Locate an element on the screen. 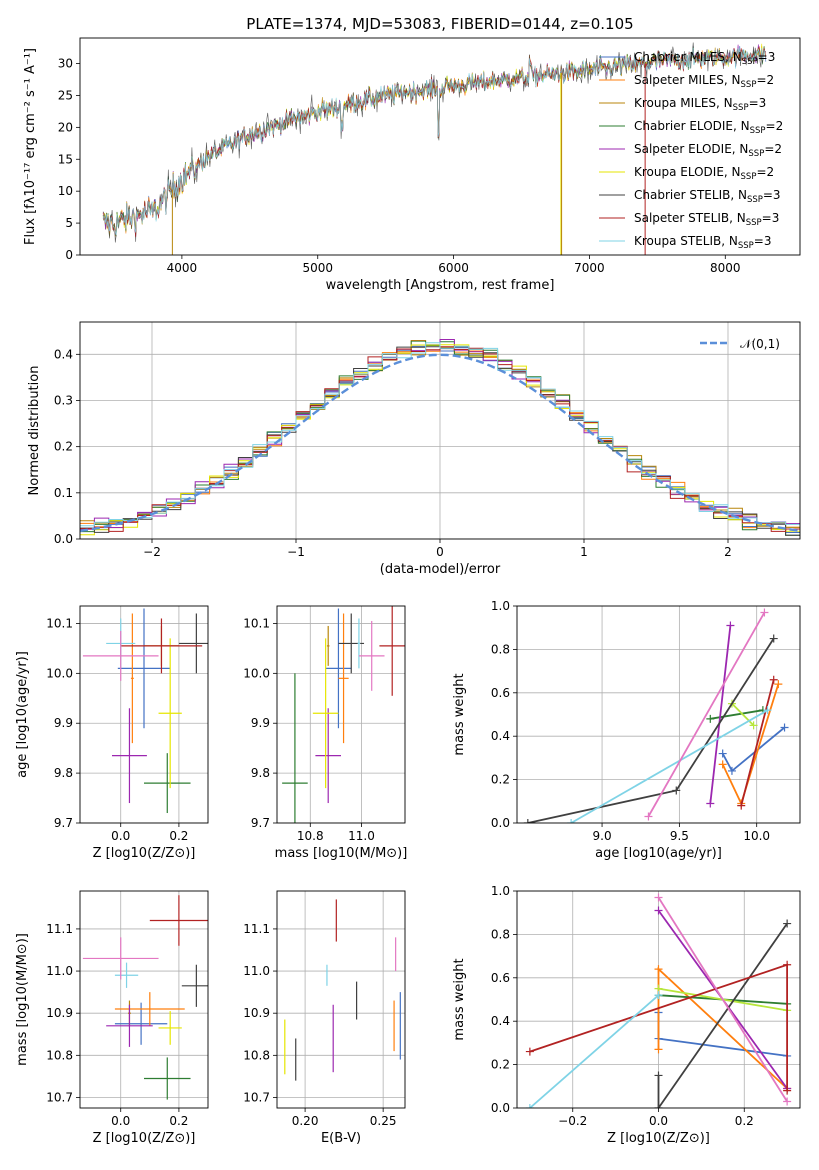 The image size is (819, 1170). legend-label: Salpeter MILES, NSSP=2 is located at coordinates (704, 81).